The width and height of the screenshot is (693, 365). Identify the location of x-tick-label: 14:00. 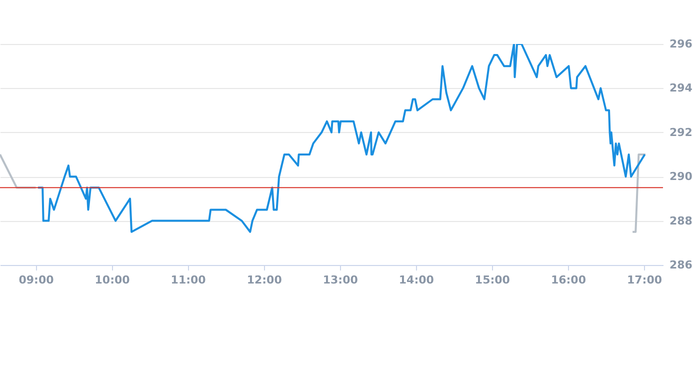
(416, 280).